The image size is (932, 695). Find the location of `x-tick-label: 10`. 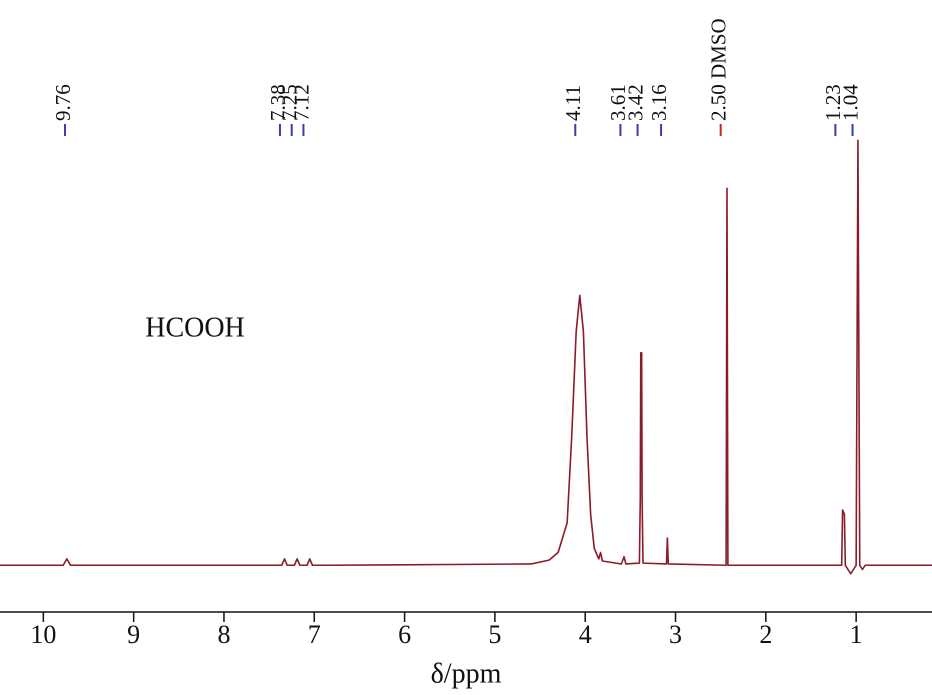

x-tick-label: 10 is located at coordinates (43, 634).